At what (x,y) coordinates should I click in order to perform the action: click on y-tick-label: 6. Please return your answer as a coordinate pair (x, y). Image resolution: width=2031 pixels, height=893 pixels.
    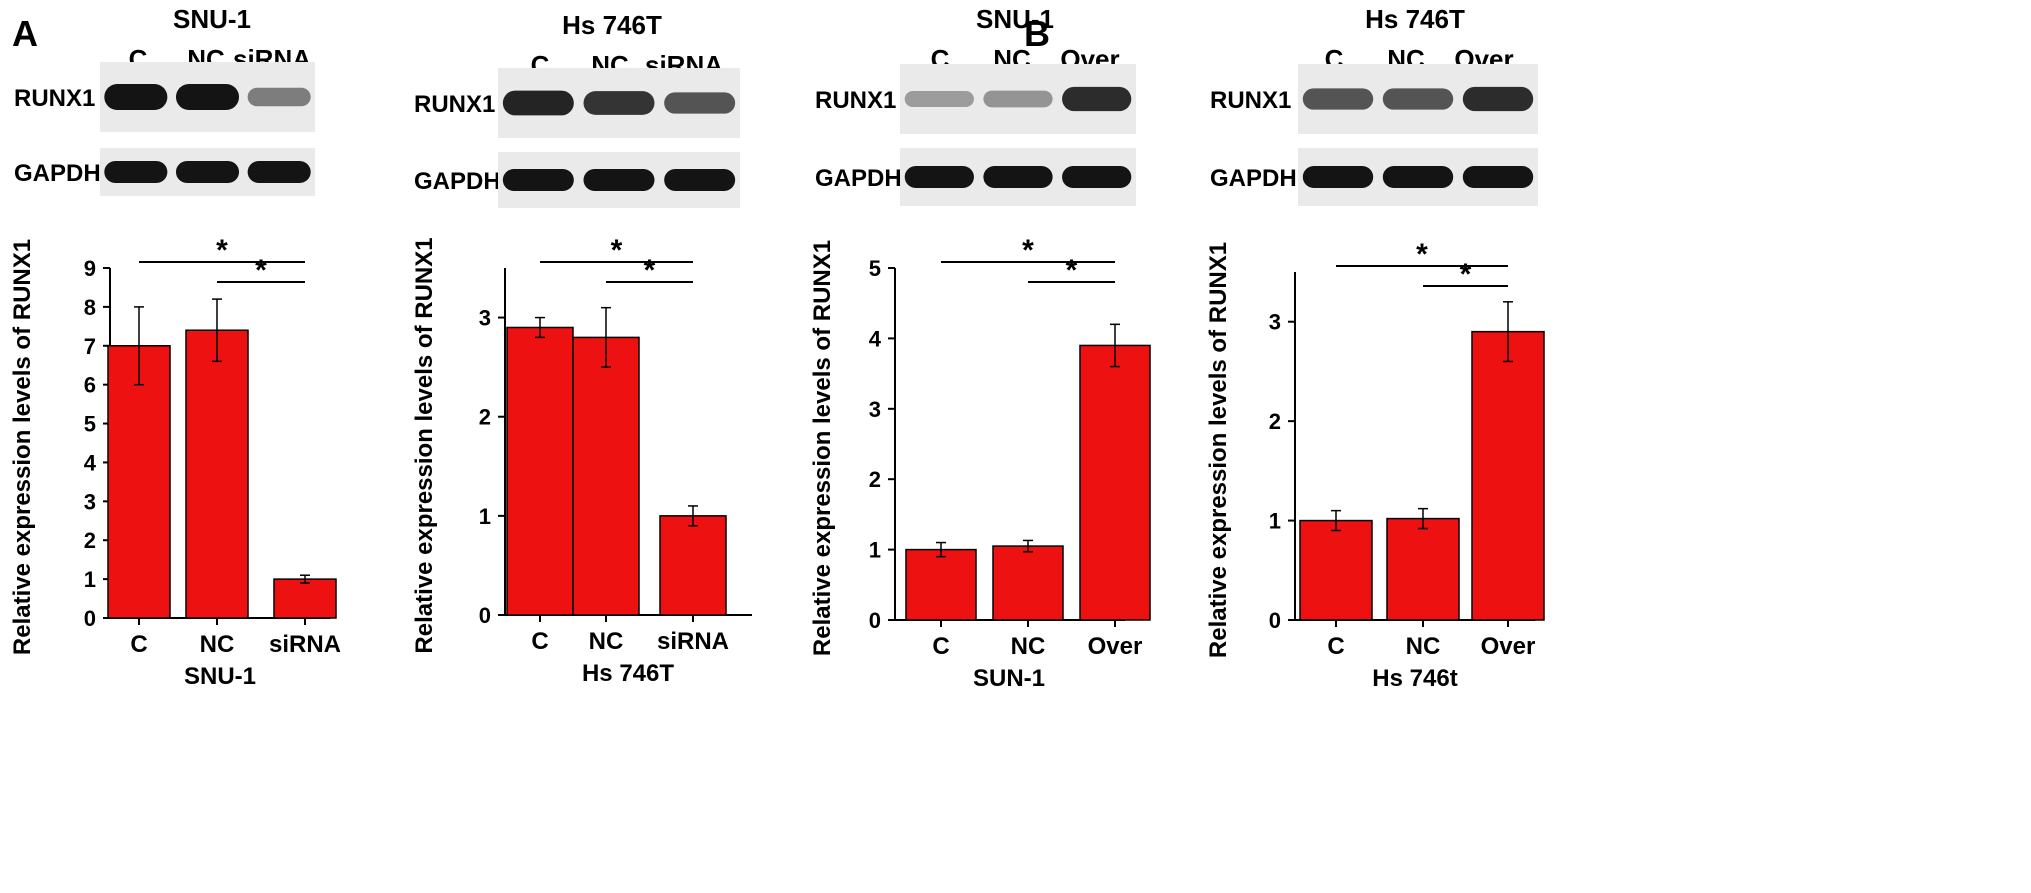
    Looking at the image, I should click on (90, 385).